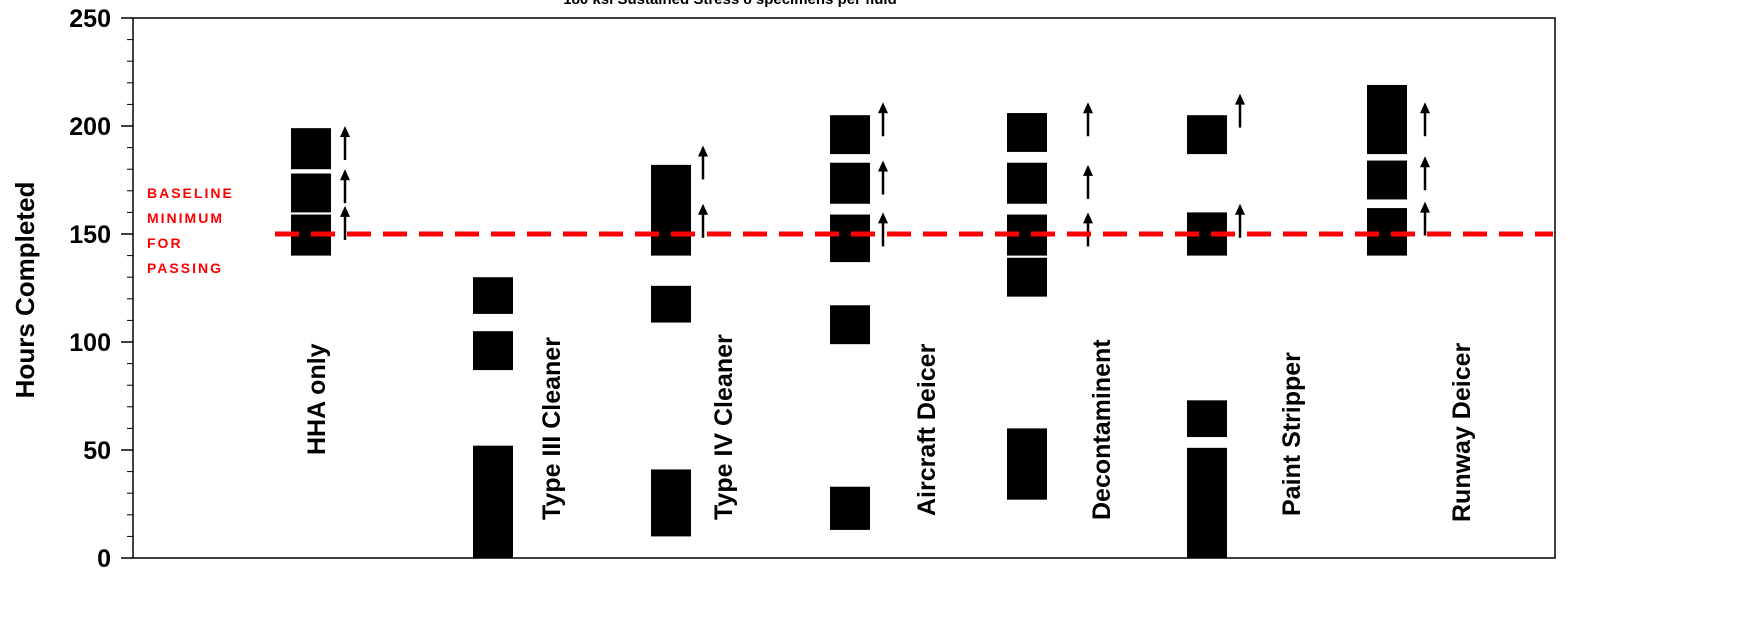  Describe the element at coordinates (104, 559) in the screenshot. I see `y-tick-label: 0` at that location.